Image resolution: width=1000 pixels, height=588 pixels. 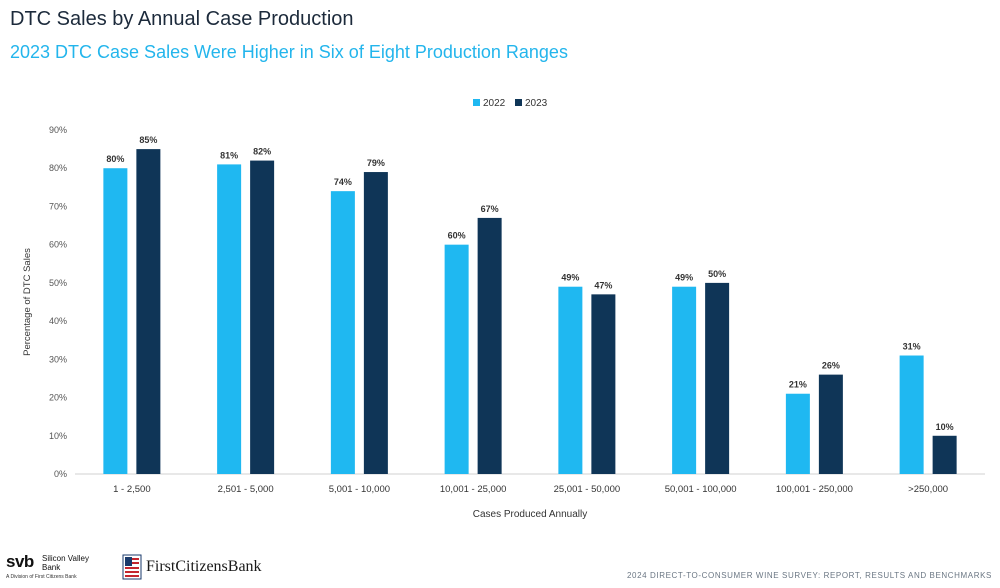 What do you see at coordinates (58, 359) in the screenshot?
I see `y-tick-label: 30%` at bounding box center [58, 359].